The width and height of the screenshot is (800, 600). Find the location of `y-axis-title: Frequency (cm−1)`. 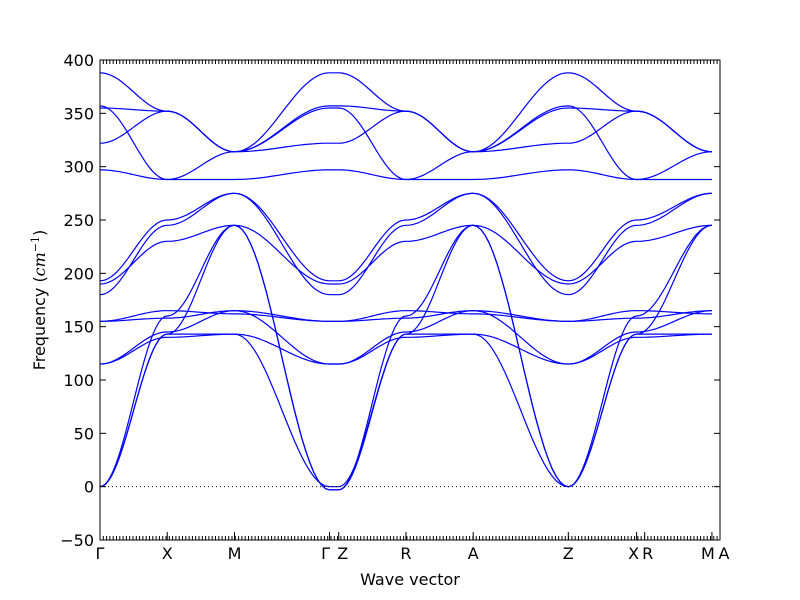

y-axis-title: Frequency (cm−1) is located at coordinates (39, 300).